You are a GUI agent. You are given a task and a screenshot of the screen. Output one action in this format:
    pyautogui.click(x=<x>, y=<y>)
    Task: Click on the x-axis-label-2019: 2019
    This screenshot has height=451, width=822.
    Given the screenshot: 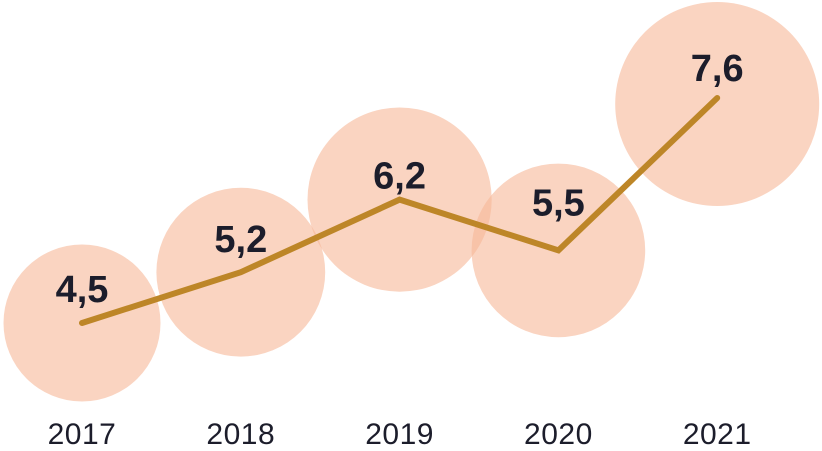 What is the action you would take?
    pyautogui.click(x=399, y=434)
    